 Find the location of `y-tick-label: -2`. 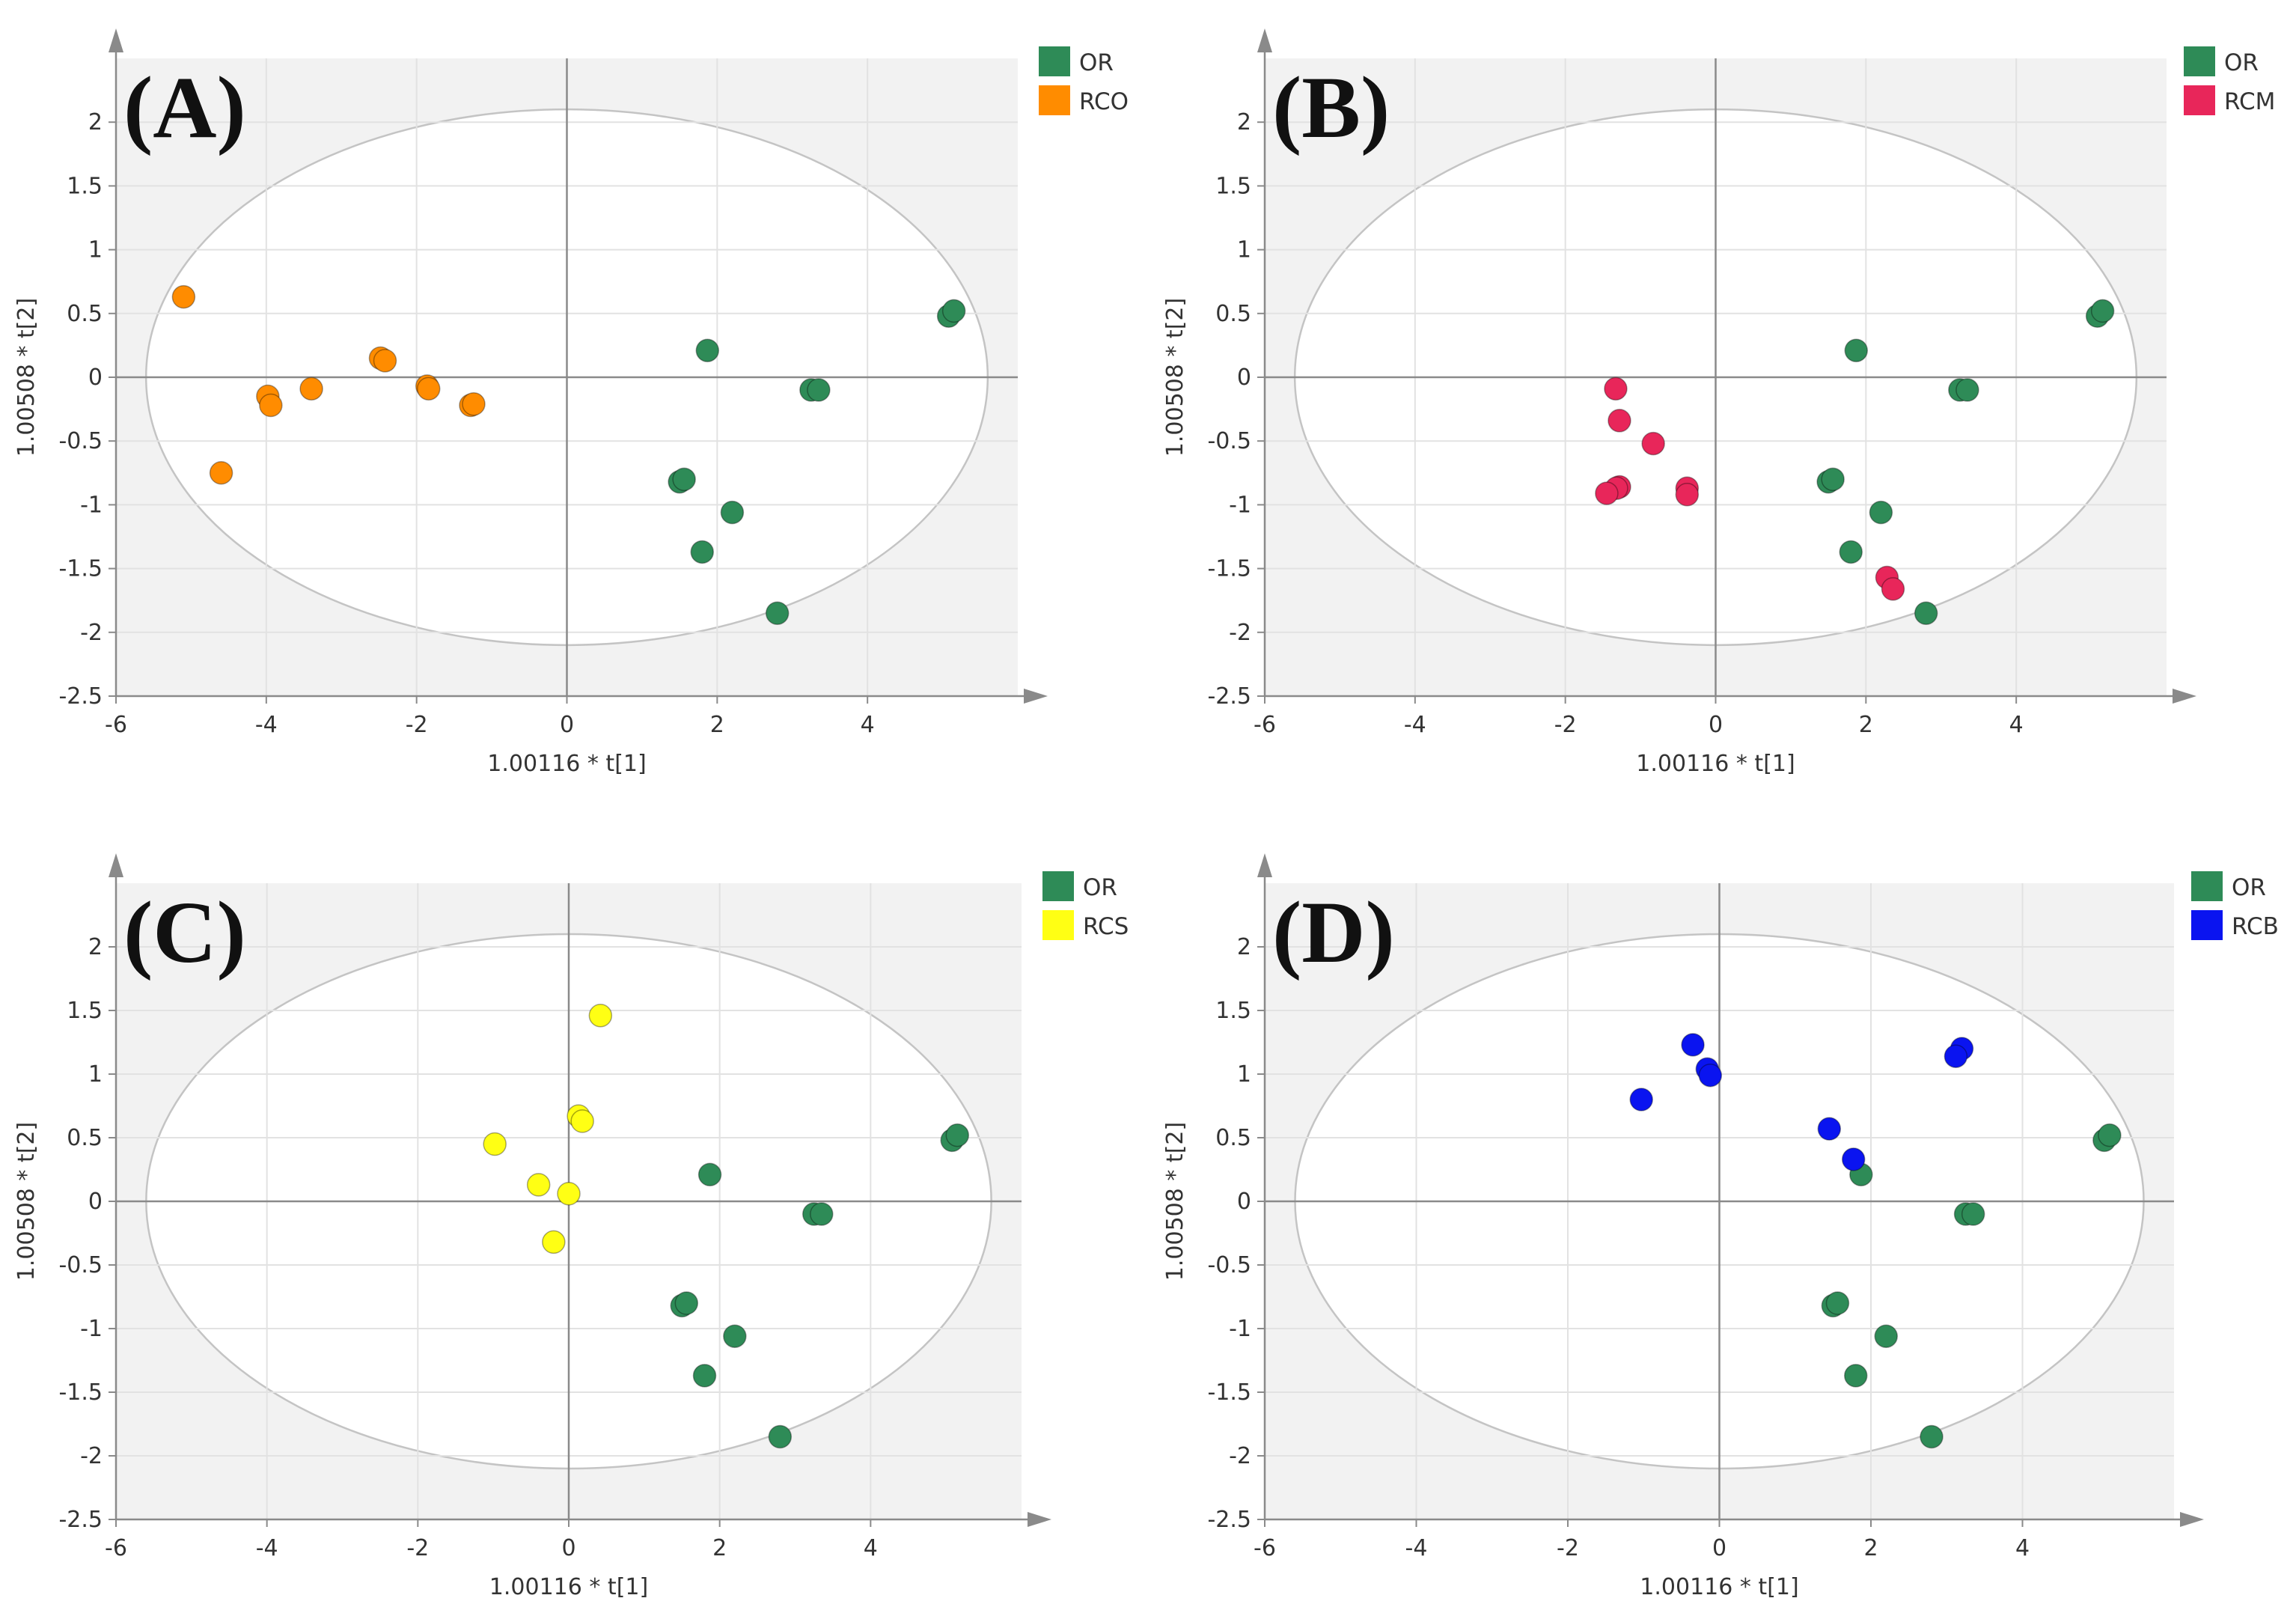

y-tick-label: -2 is located at coordinates (91, 633).